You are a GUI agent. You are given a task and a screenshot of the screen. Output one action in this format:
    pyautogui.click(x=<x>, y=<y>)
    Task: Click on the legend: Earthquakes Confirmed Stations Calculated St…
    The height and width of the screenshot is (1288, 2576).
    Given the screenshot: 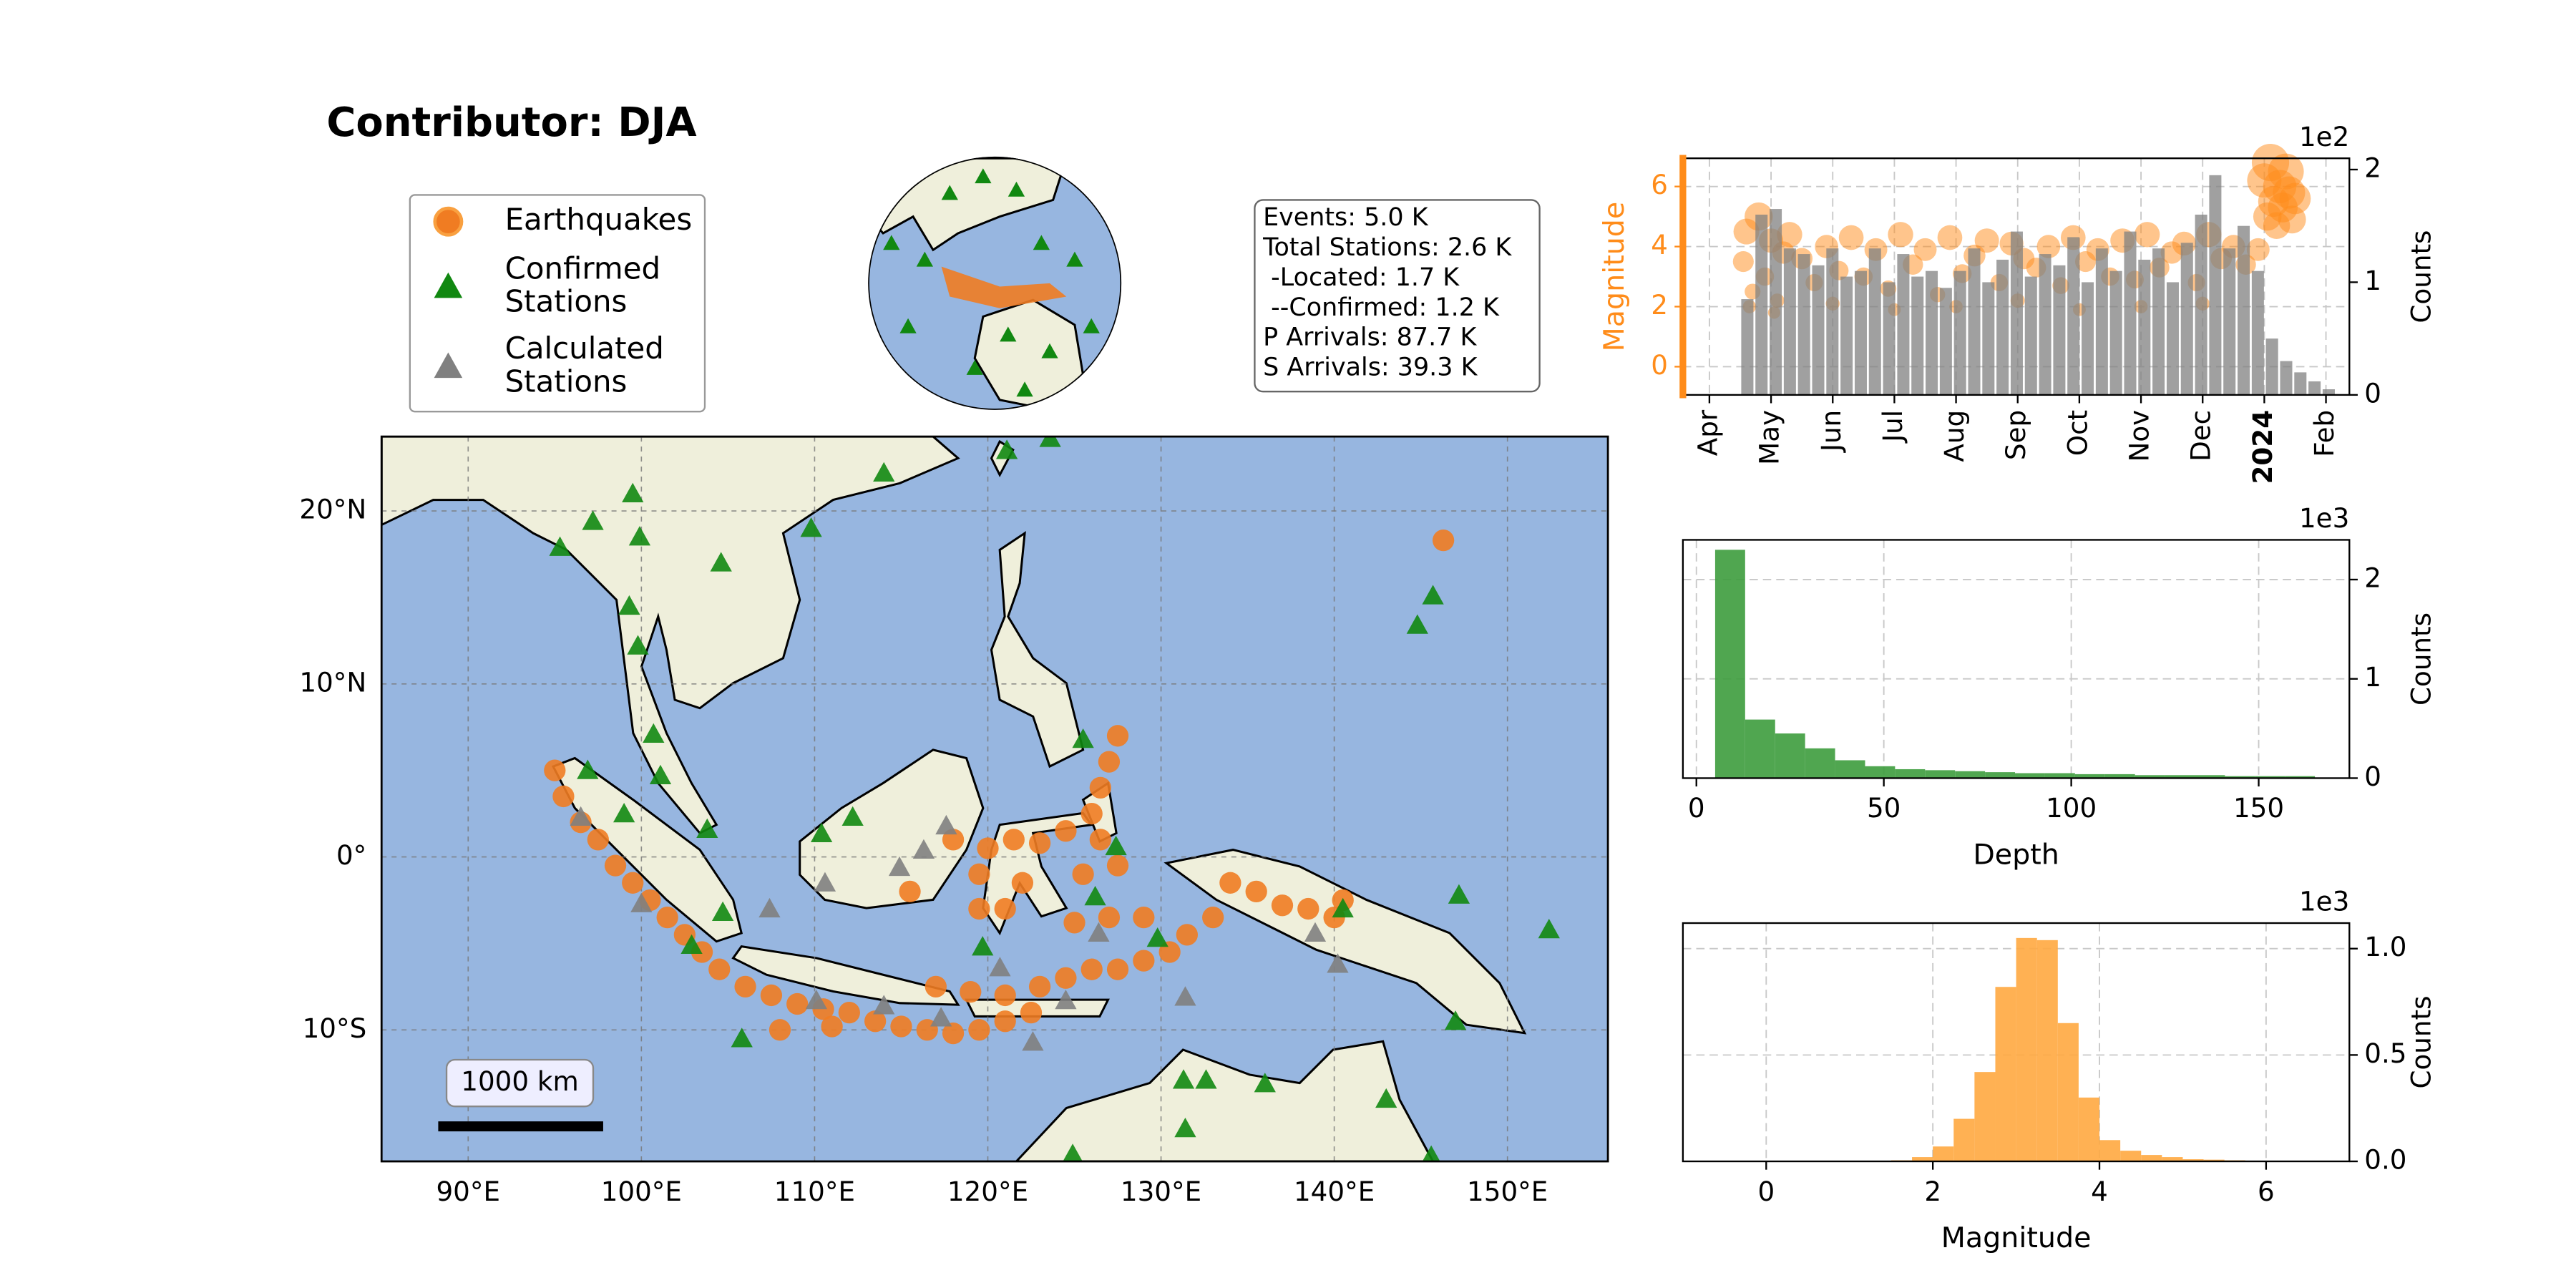 What is the action you would take?
    pyautogui.click(x=557, y=303)
    